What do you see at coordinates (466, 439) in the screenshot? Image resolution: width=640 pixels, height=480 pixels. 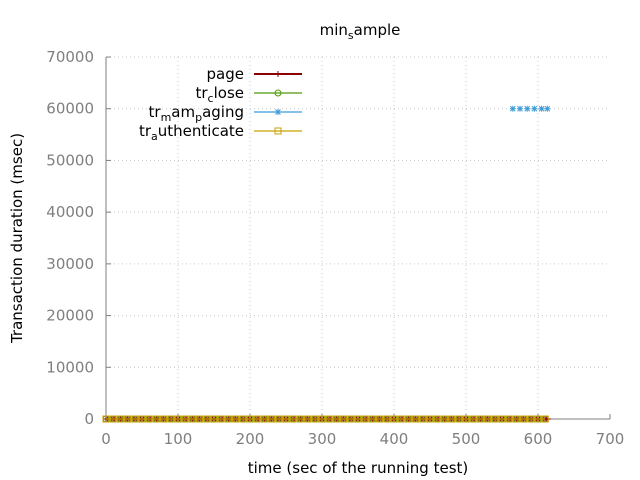 I see `x-tick-label-5: 500` at bounding box center [466, 439].